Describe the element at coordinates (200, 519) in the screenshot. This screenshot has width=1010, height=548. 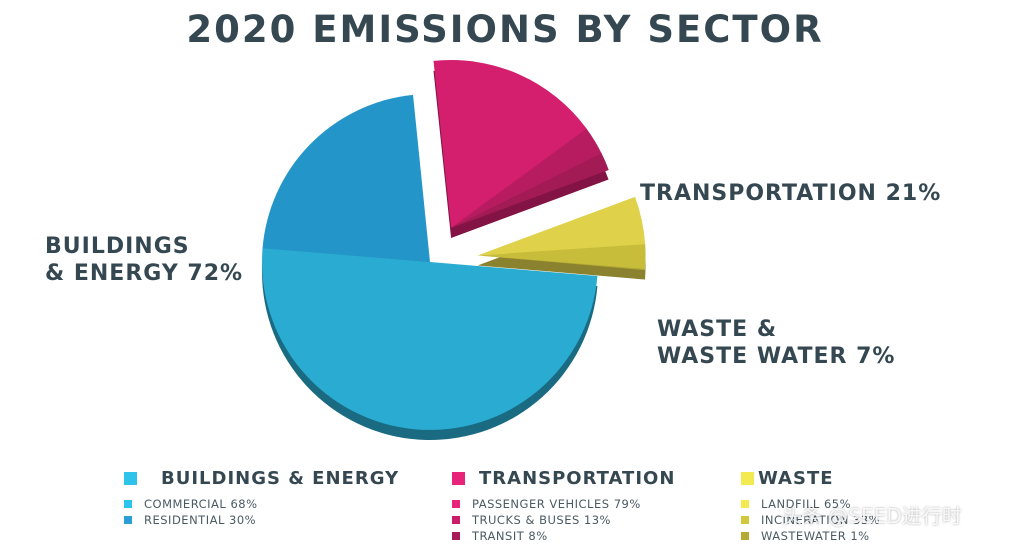
I see `legend-text-residential: RESIDENTIAL 30%` at that location.